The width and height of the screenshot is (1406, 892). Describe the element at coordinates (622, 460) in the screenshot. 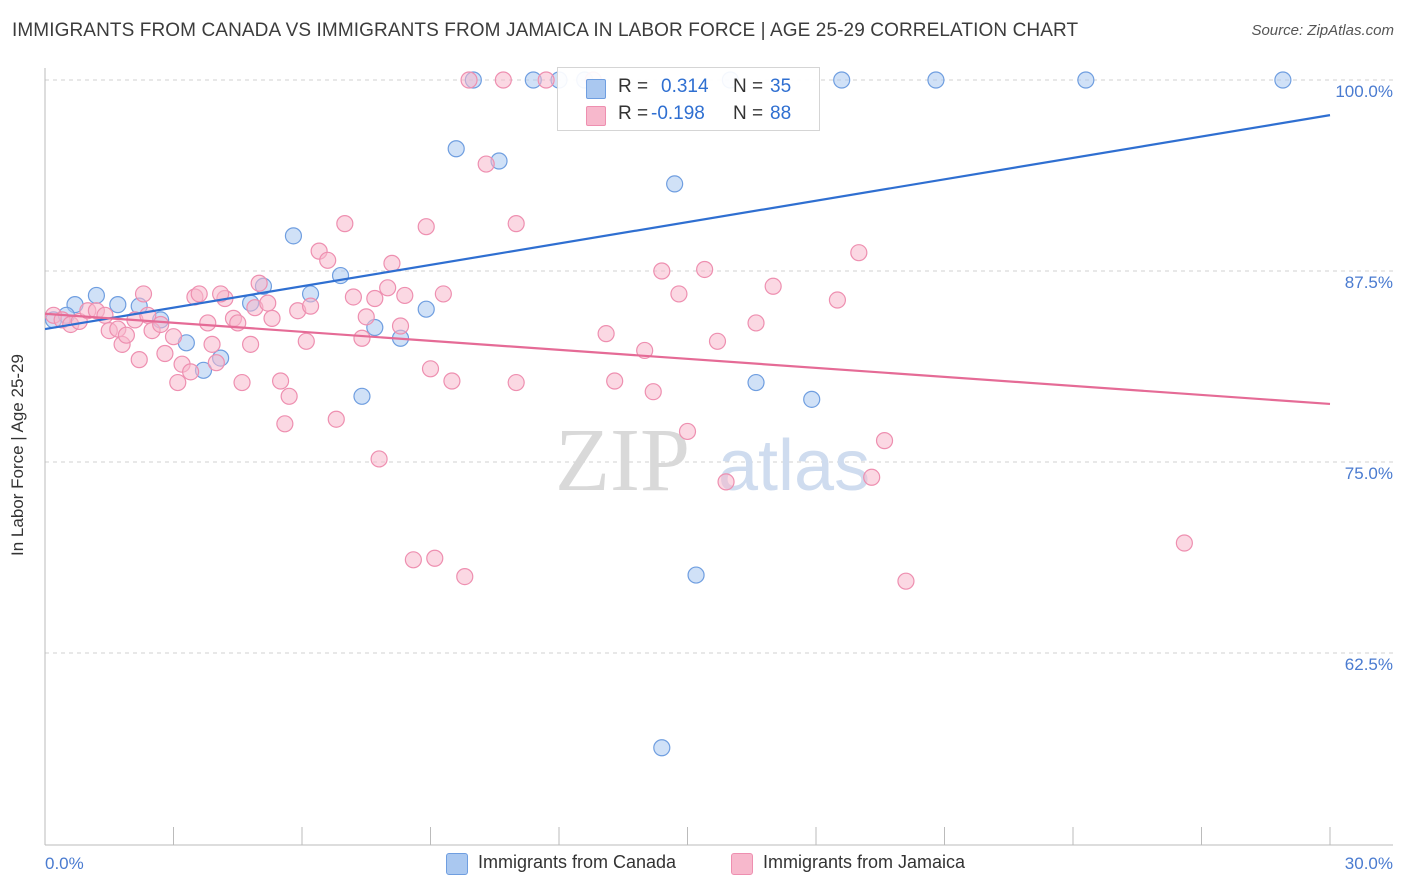

I see `watermark-zip: ZIP` at that location.